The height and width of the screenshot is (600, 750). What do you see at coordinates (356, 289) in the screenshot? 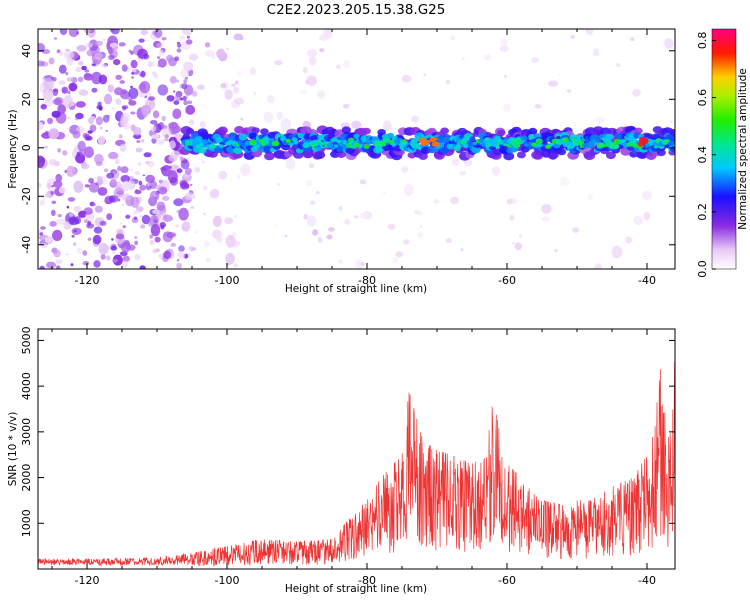
I see `heatmap-x-axis-label: Height of straight line (km)` at bounding box center [356, 289].